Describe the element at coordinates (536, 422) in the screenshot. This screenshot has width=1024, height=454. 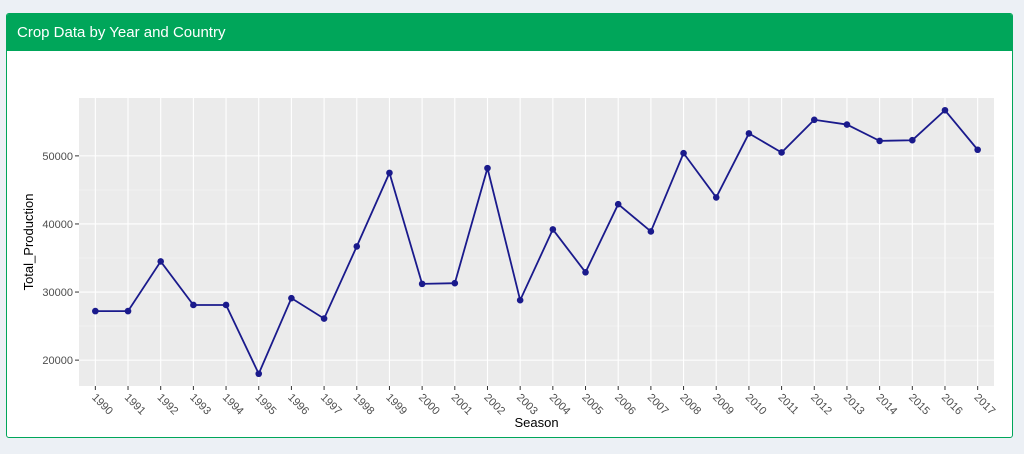
I see `x-axis-title: Season` at that location.